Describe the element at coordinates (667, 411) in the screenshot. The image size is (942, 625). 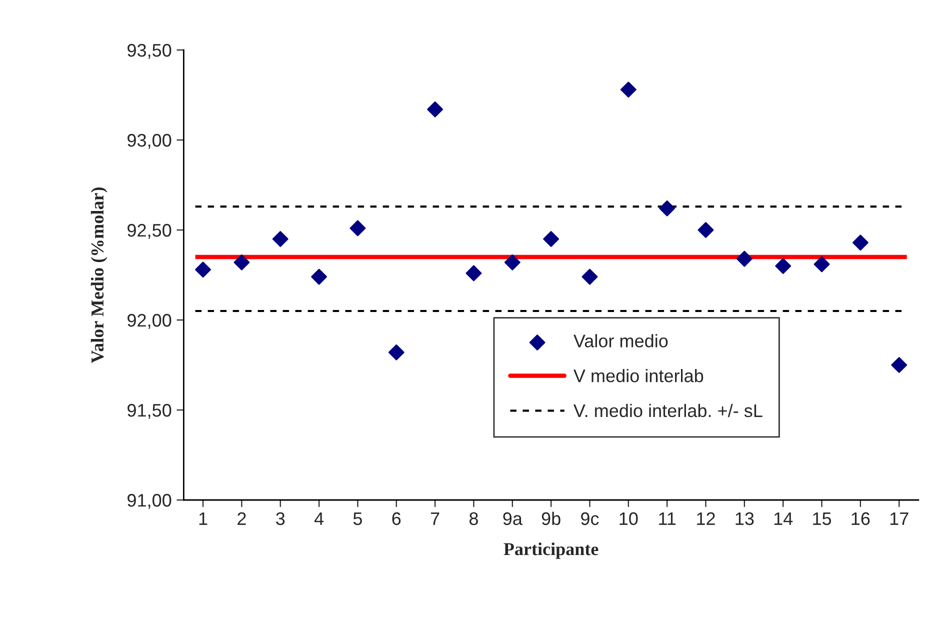
I see `legend-label: V. medio interlab. +/- sL` at that location.